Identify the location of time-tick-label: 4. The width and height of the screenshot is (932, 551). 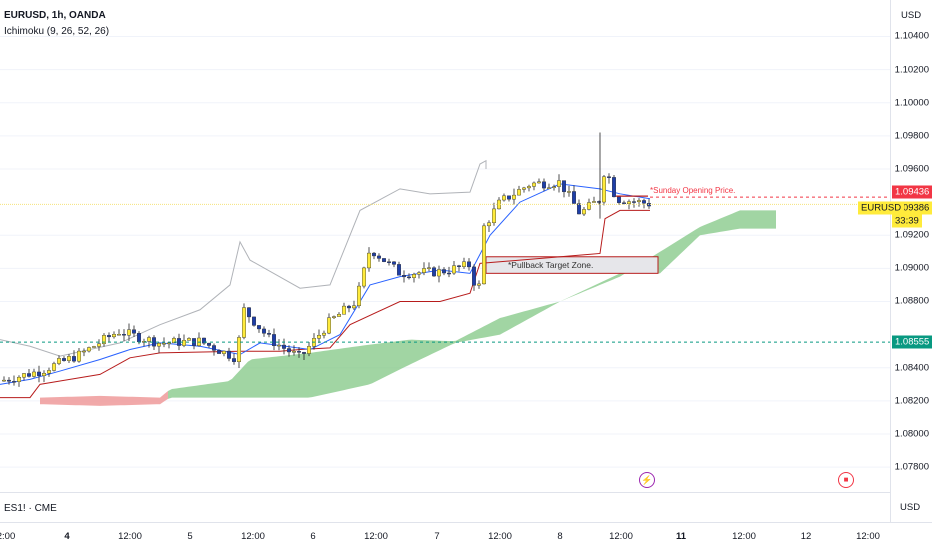
(67, 536).